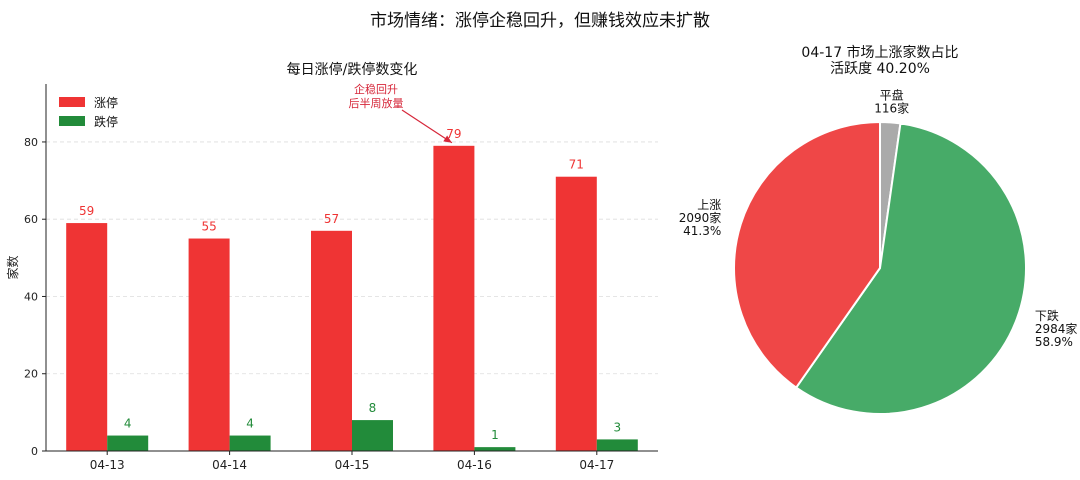 Image resolution: width=1080 pixels, height=480 pixels. Describe the element at coordinates (34, 451) in the screenshot. I see `y-tick-label: 0` at that location.